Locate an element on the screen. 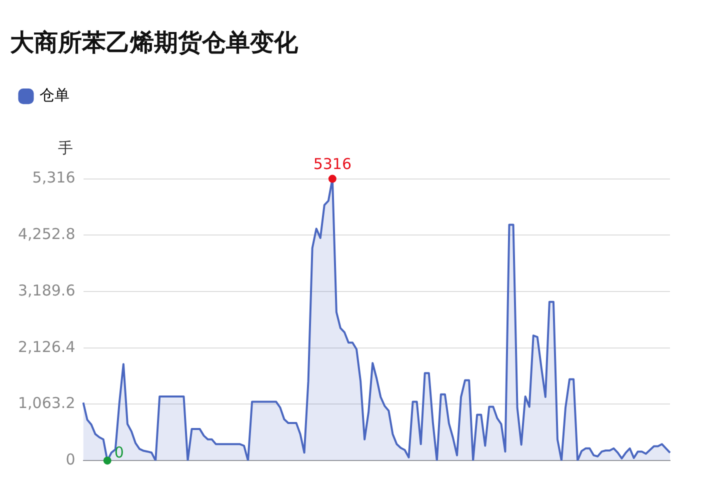  y-tick-label: 4,252.8 is located at coordinates (47, 234).